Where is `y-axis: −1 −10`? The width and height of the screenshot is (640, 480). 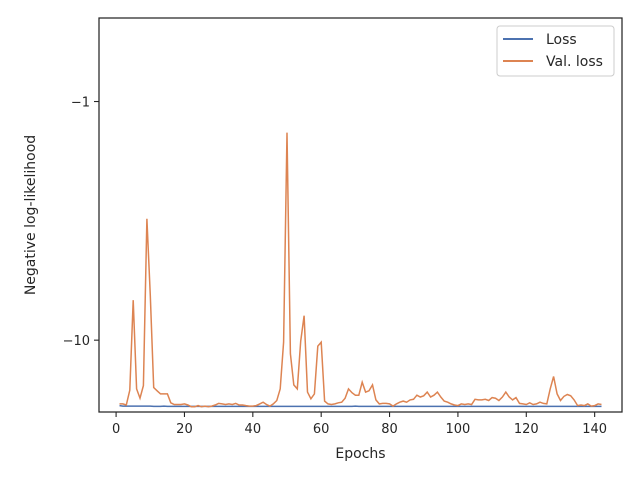
y-axis: −1 −10 is located at coordinates (81, 222).